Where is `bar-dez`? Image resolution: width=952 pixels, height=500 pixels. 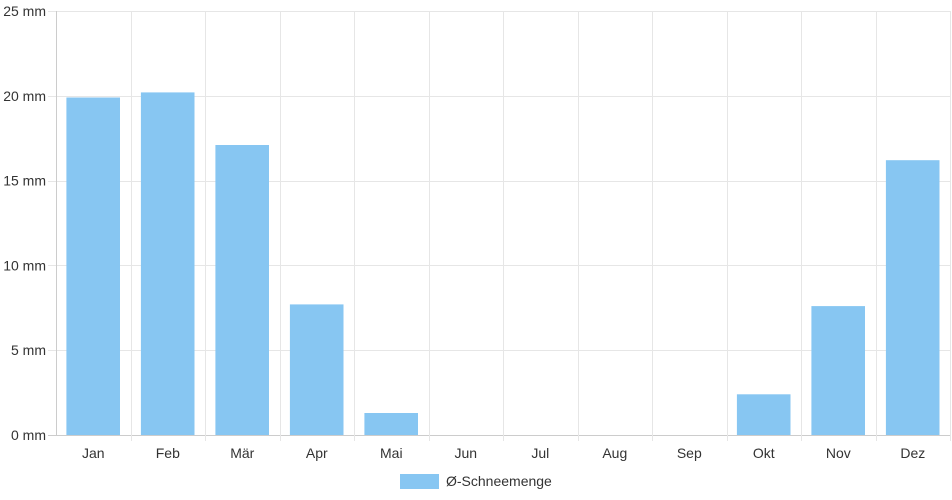
bar-dez is located at coordinates (912, 297).